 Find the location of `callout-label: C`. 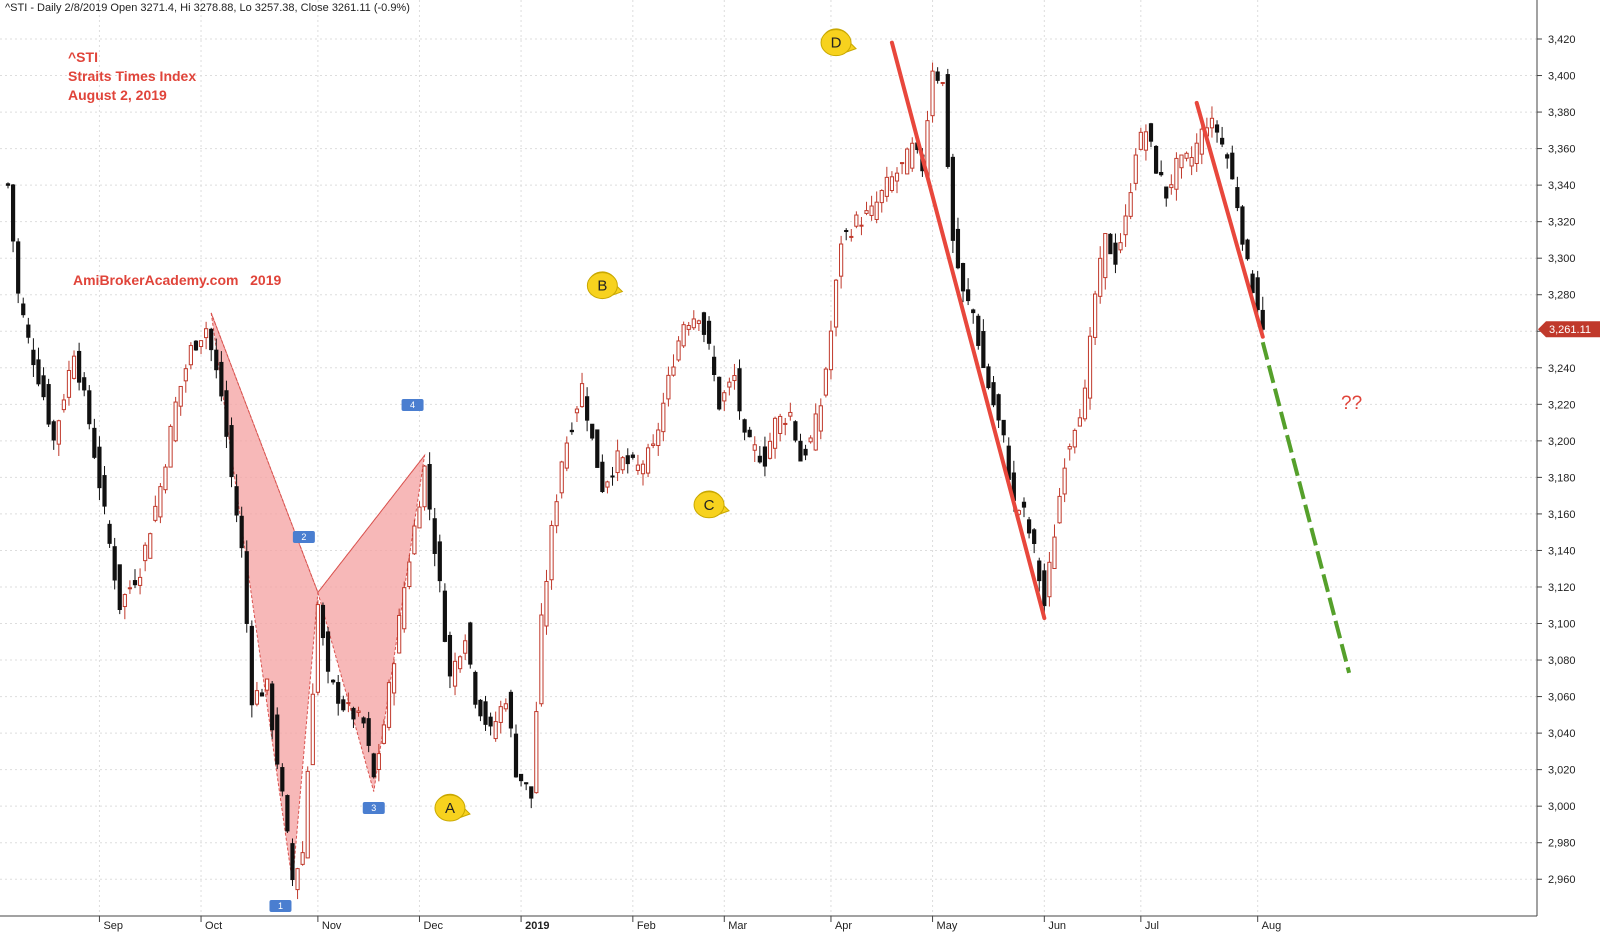

callout-label: C is located at coordinates (709, 505).